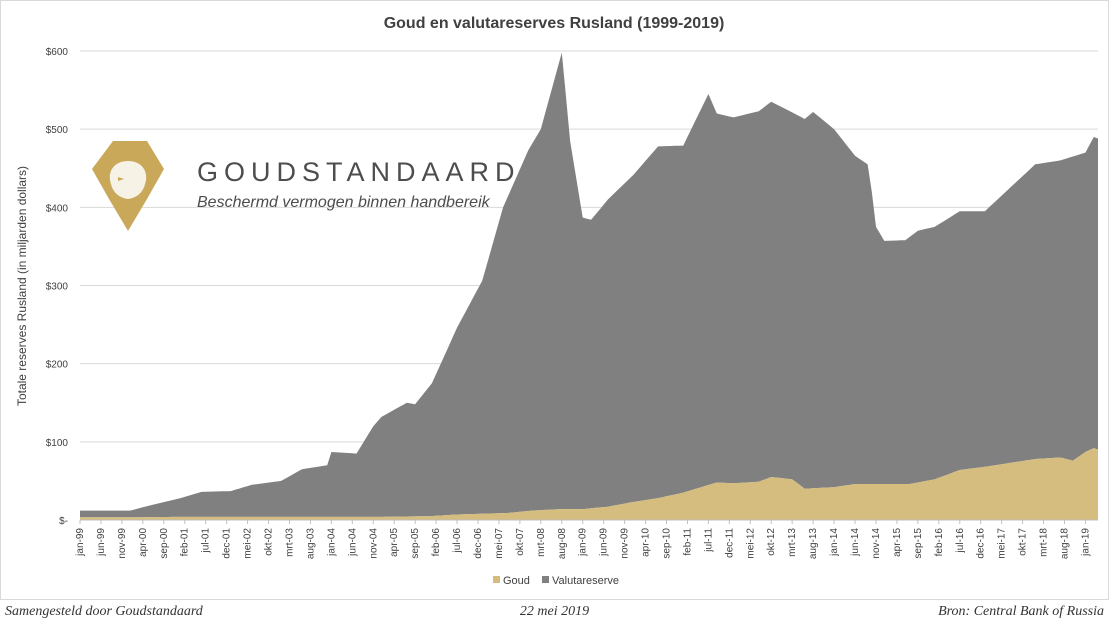  I want to click on y-tick-label: $100, so click(57, 443).